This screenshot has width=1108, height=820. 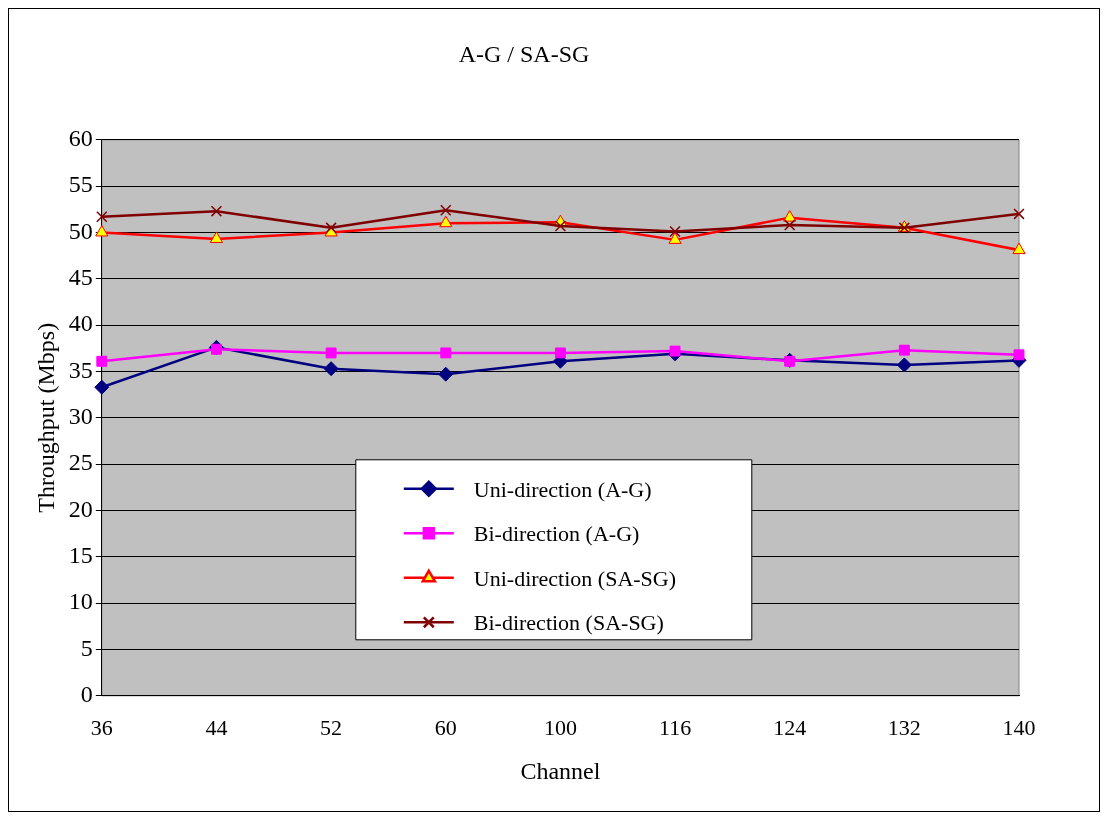 What do you see at coordinates (562, 489) in the screenshot?
I see `legend-label: Uni-direction (A-G)` at bounding box center [562, 489].